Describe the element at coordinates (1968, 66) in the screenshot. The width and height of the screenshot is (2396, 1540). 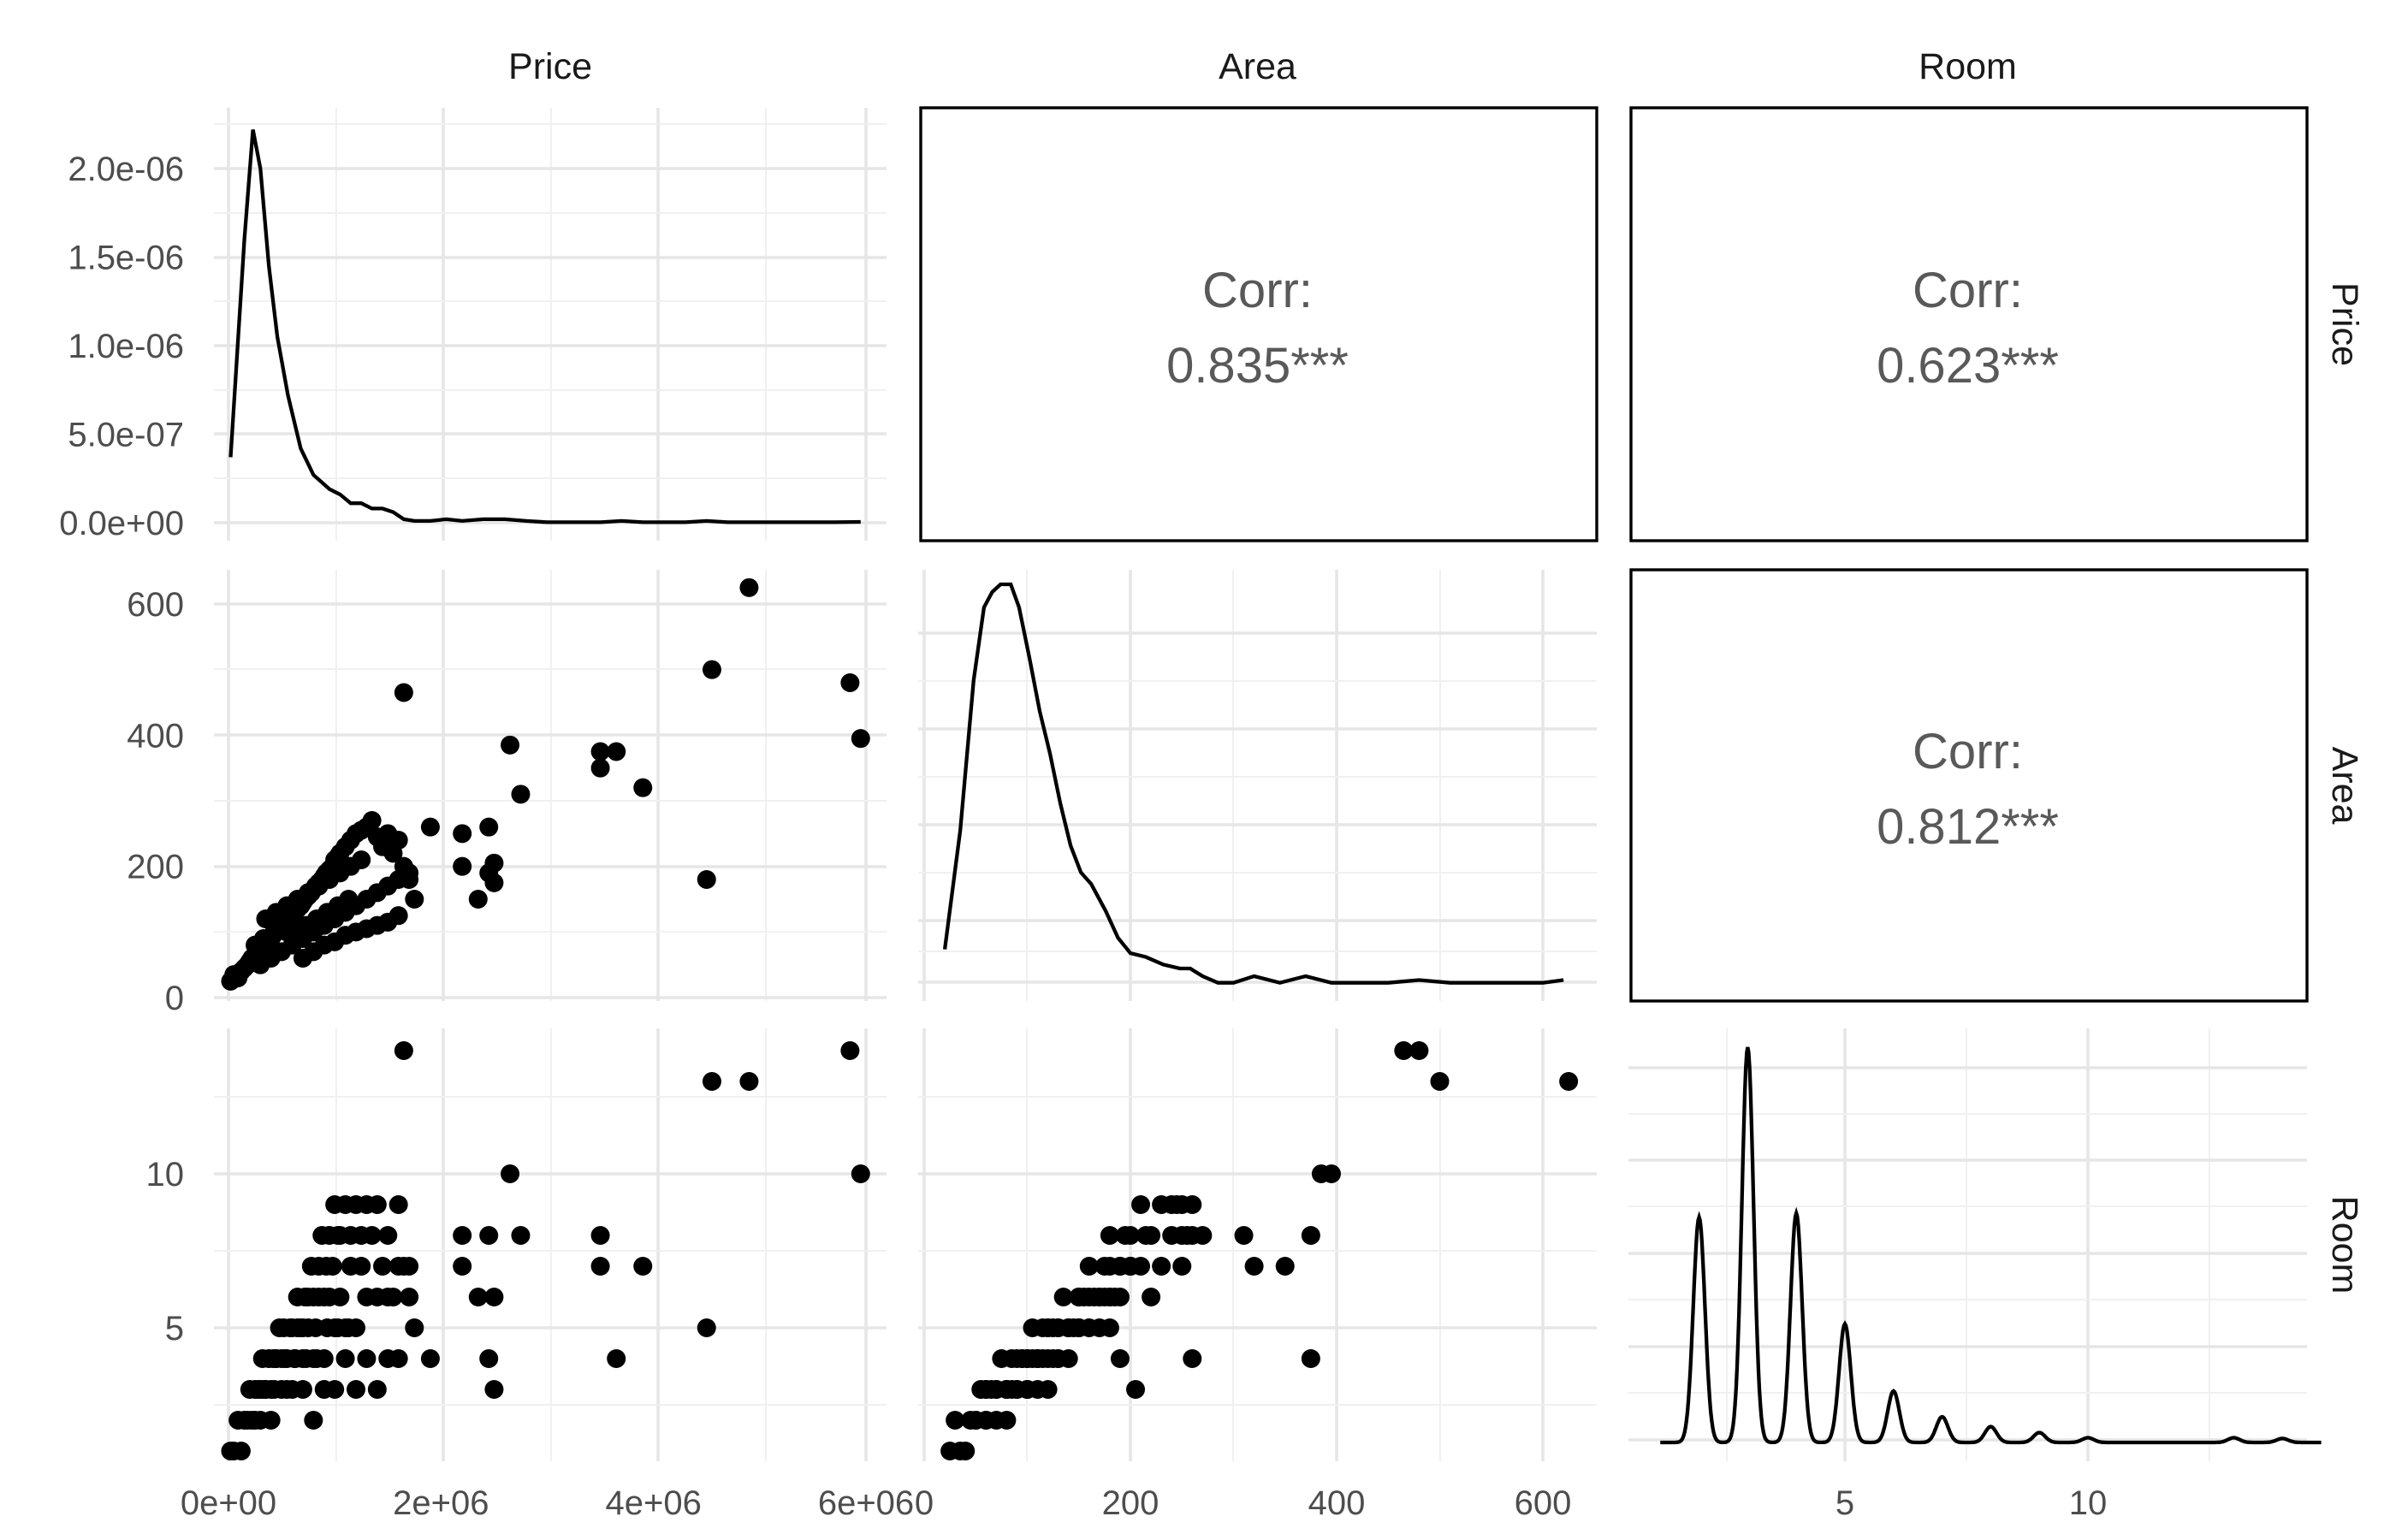
I see `column-strip-room: Room` at that location.